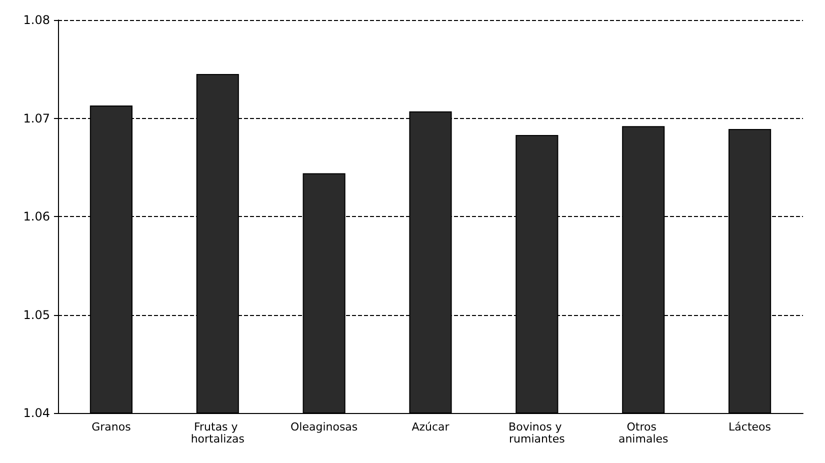 The height and width of the screenshot is (463, 825). Describe the element at coordinates (537, 433) in the screenshot. I see `x-tick-label: Bovinos y rumiantes` at that location.